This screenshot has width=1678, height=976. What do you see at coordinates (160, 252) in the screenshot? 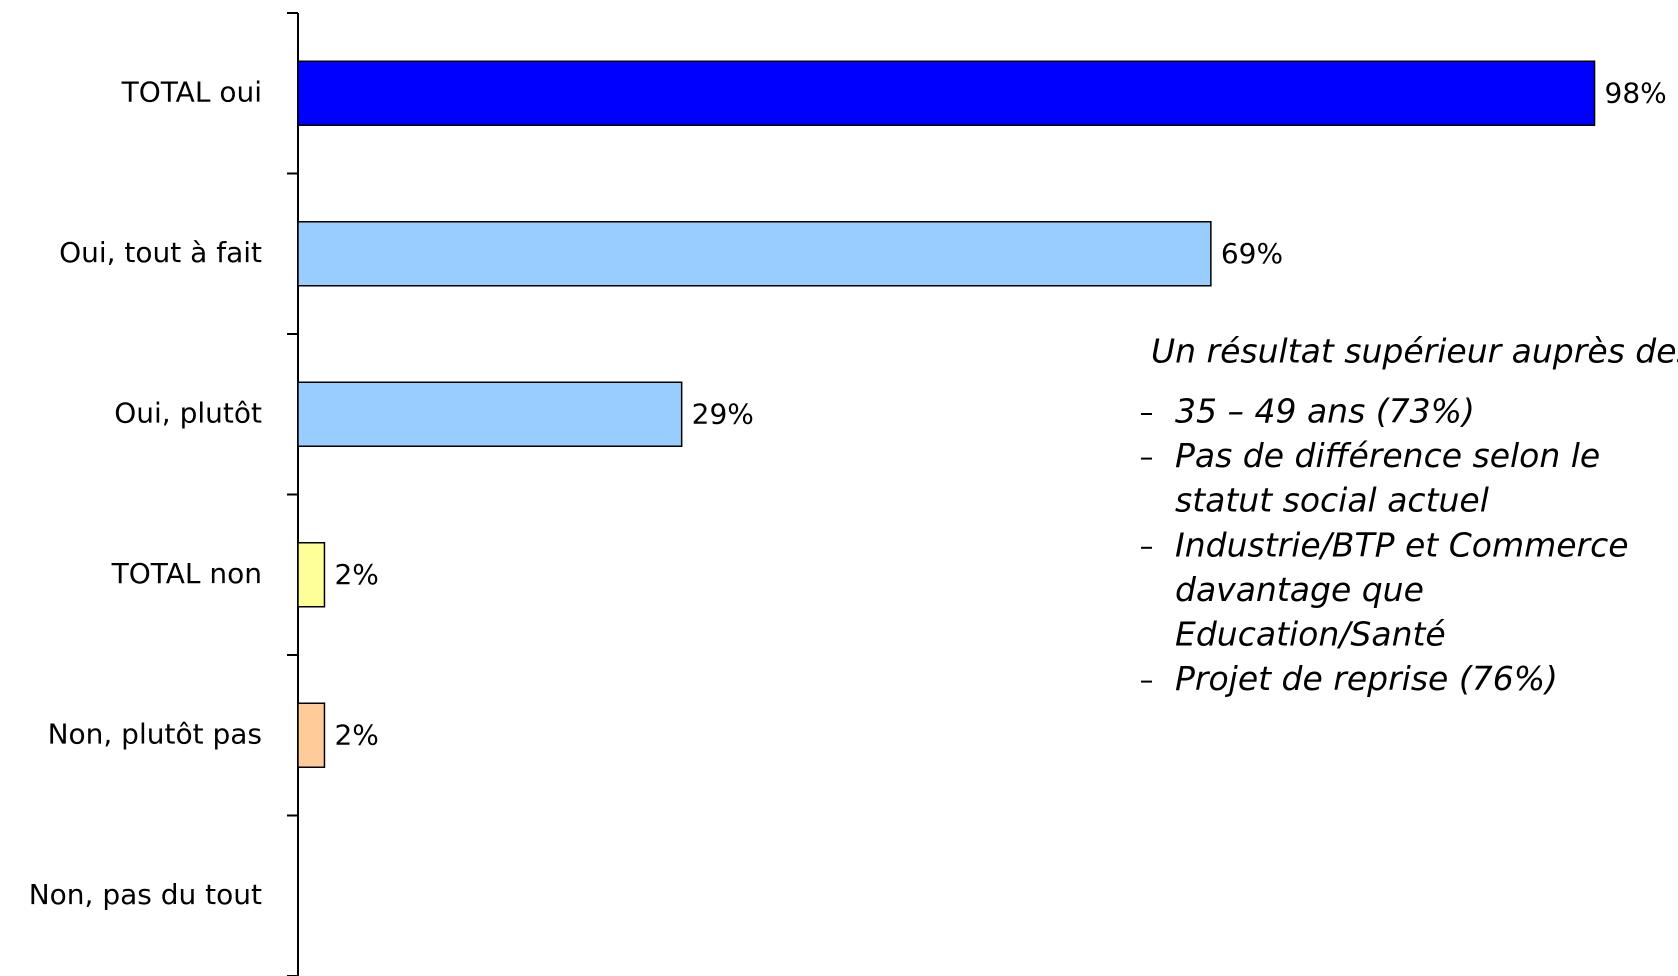
I see `category-label: Oui, tout à fait` at bounding box center [160, 252].